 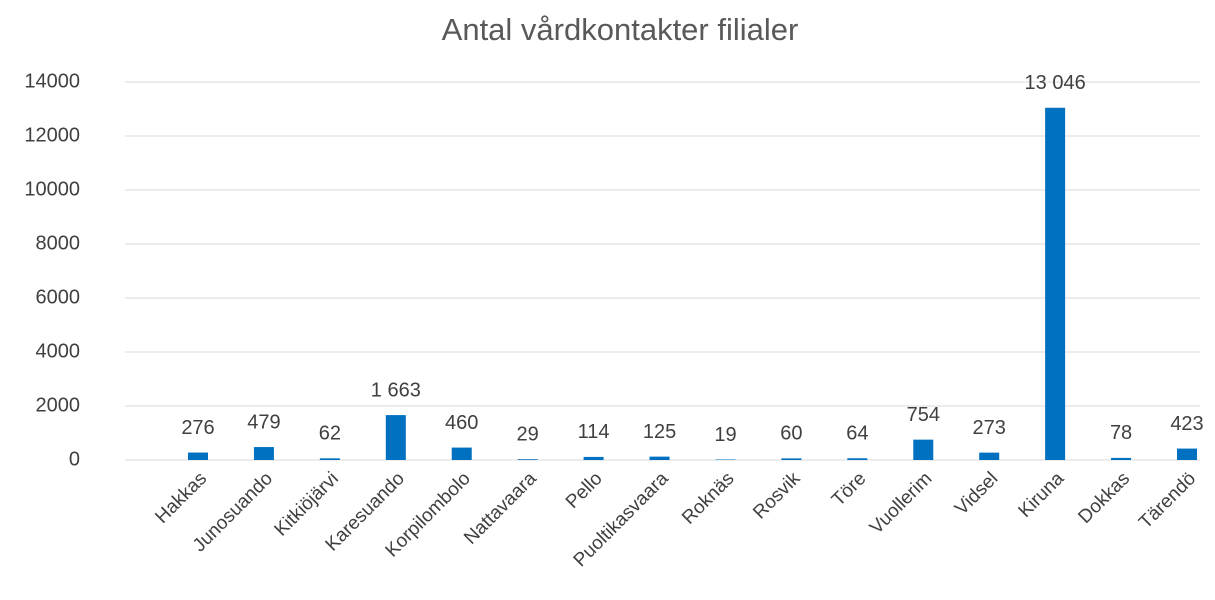 I want to click on x-tick-label: Vuollerim, so click(x=901, y=503).